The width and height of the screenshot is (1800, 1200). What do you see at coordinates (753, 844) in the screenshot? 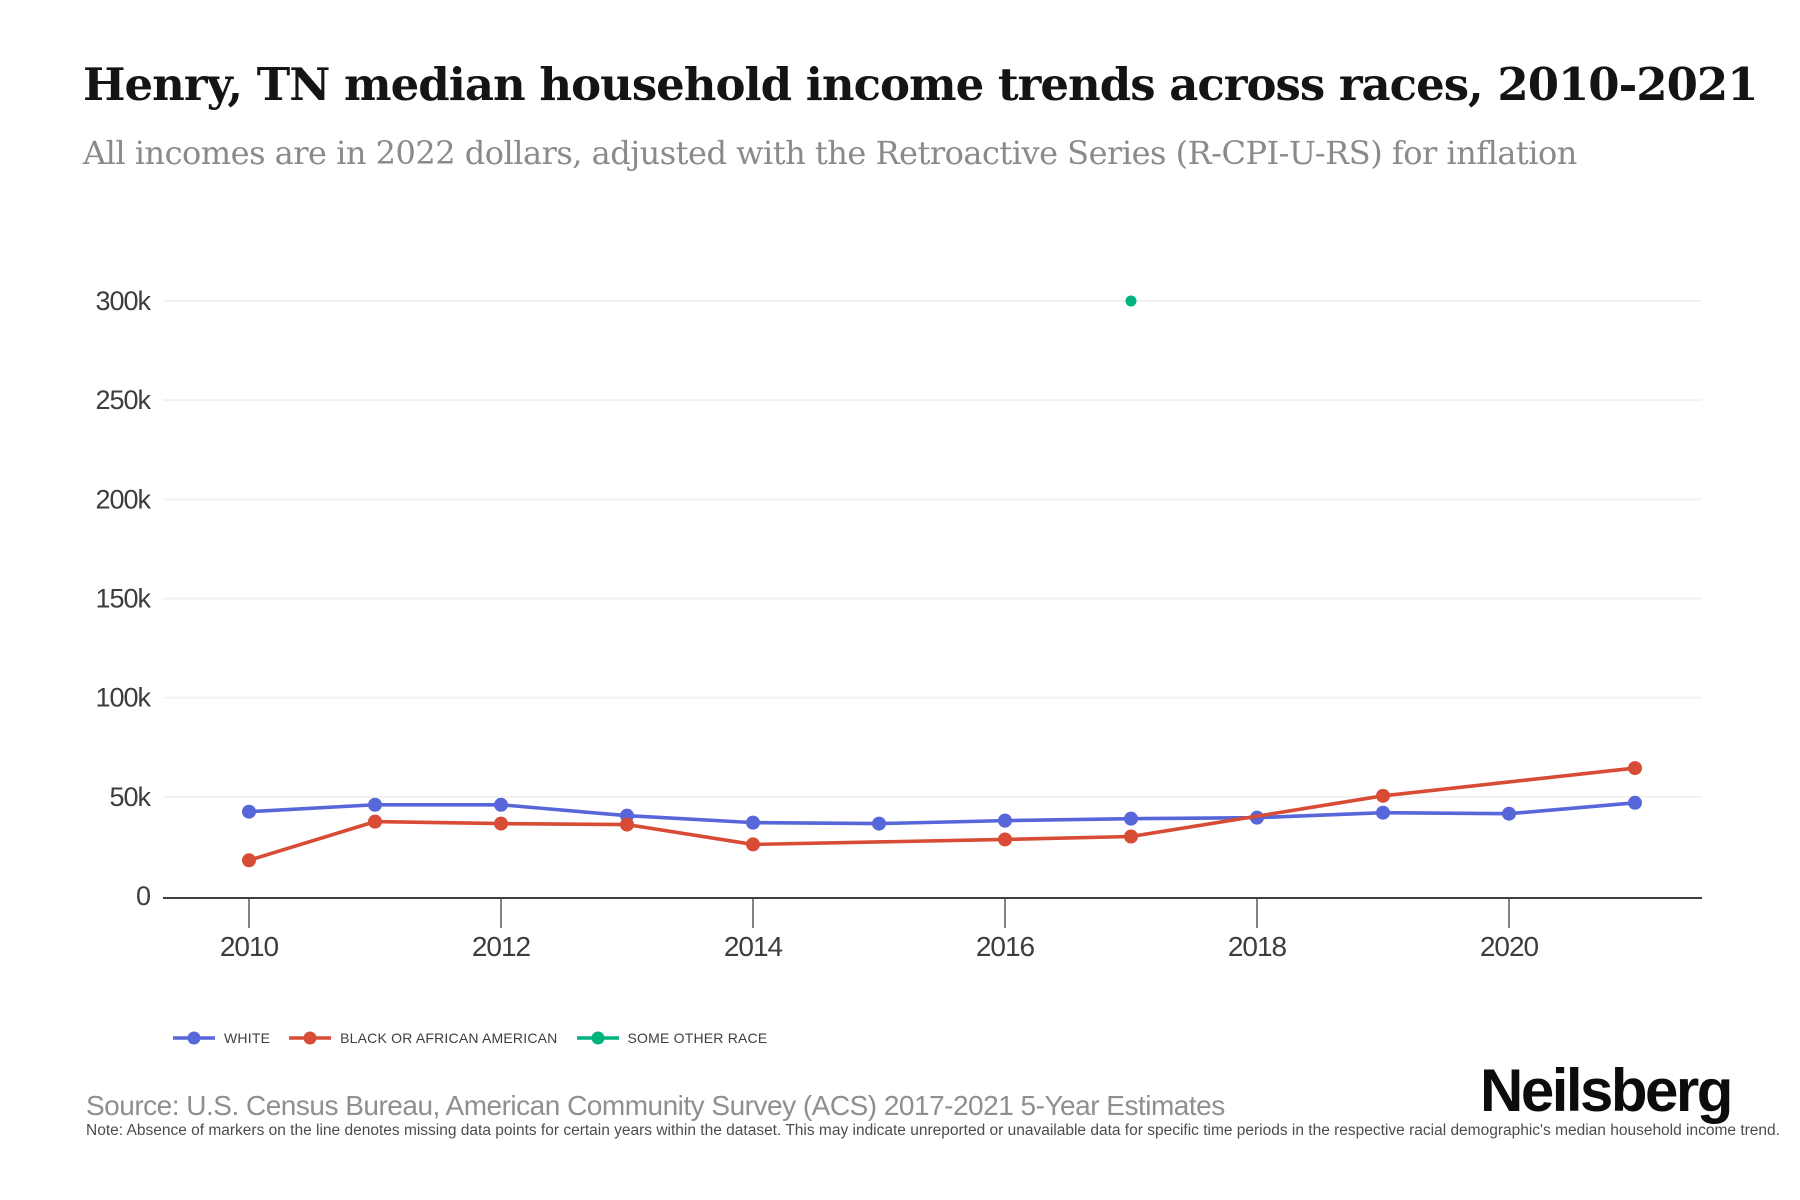
I see `marker-black-or-african-american-2014` at bounding box center [753, 844].